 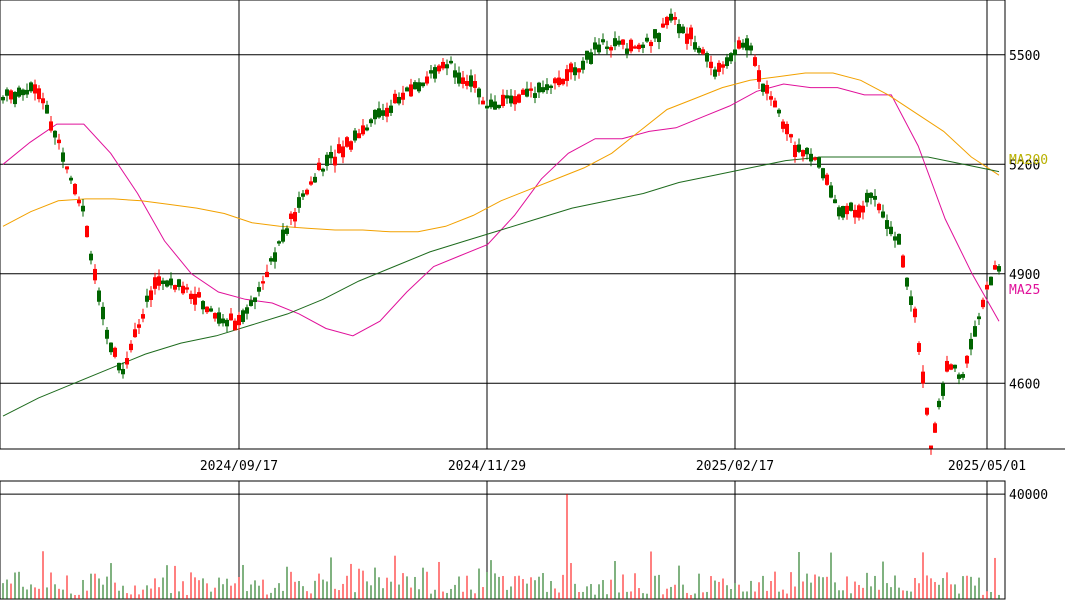 I want to click on date-tick-label: 2025/05/01, so click(x=987, y=466).